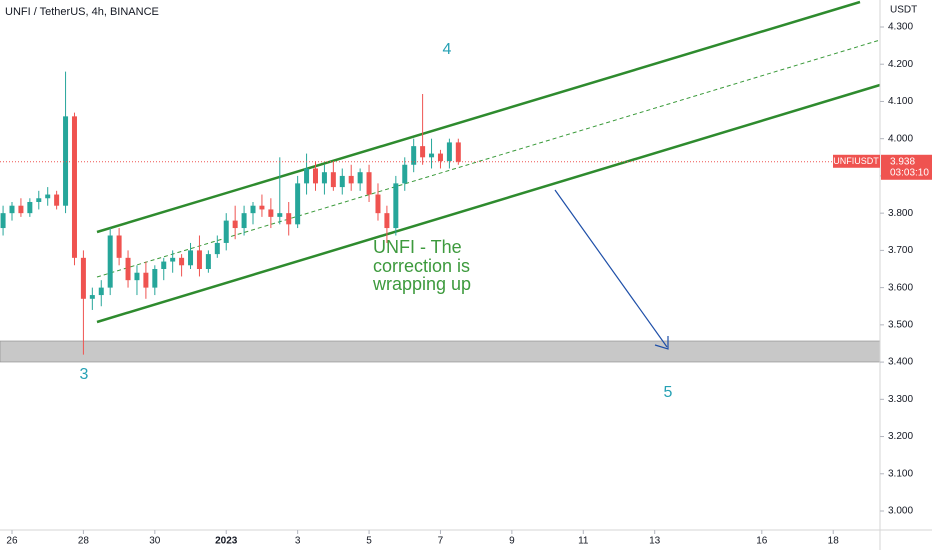  Describe the element at coordinates (226, 541) in the screenshot. I see `x-tick-label: 2023` at that location.